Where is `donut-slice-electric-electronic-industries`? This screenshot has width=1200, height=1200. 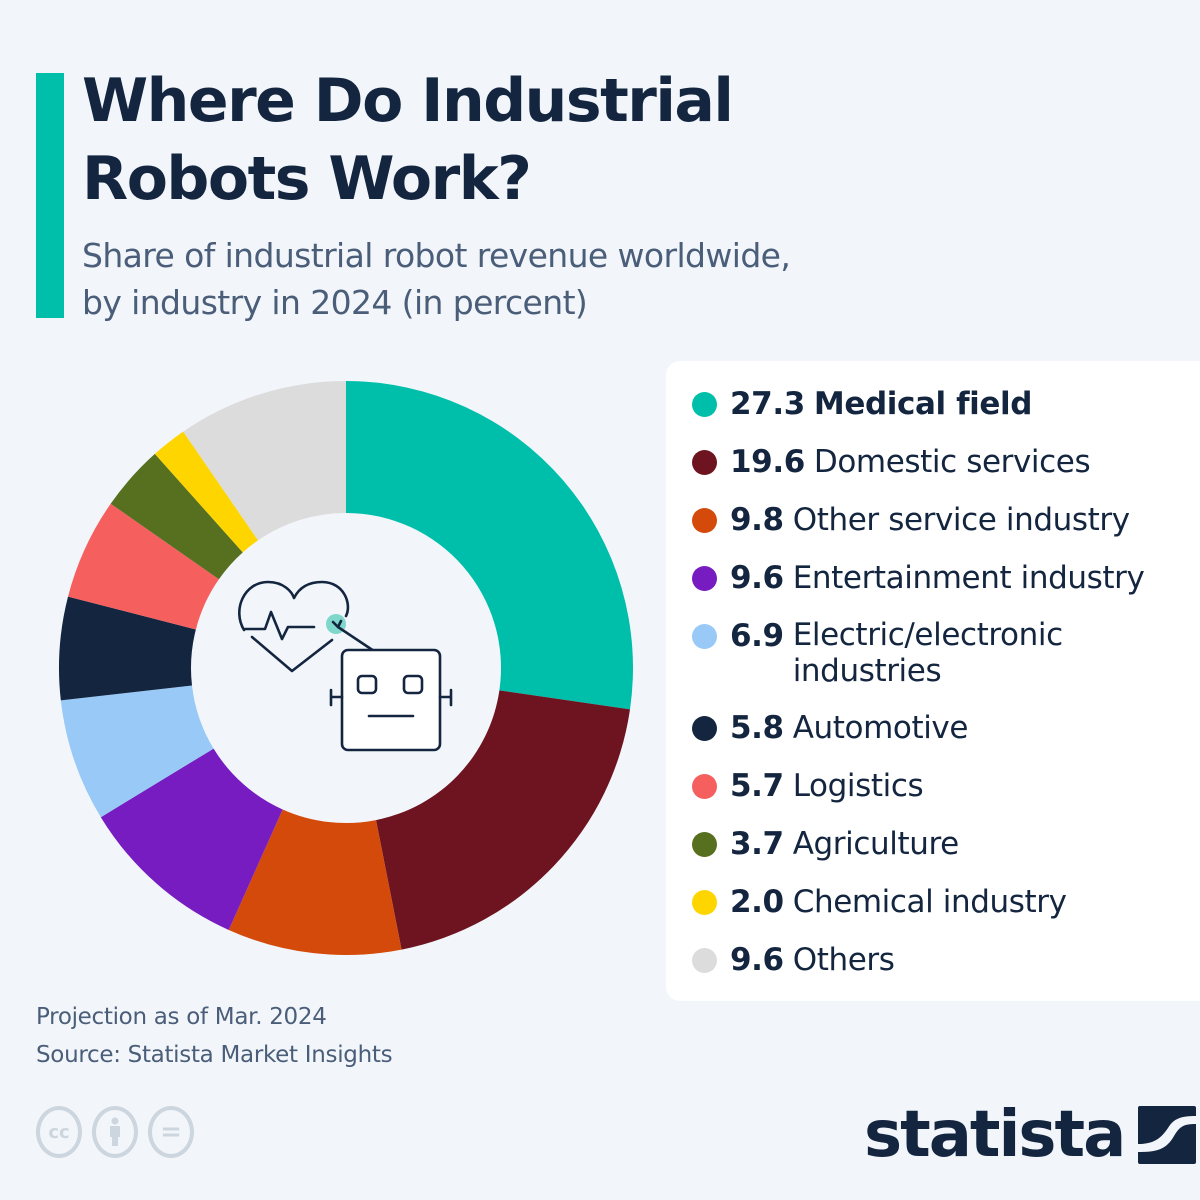
donut-slice-electric-electronic-industries is located at coordinates (137, 751).